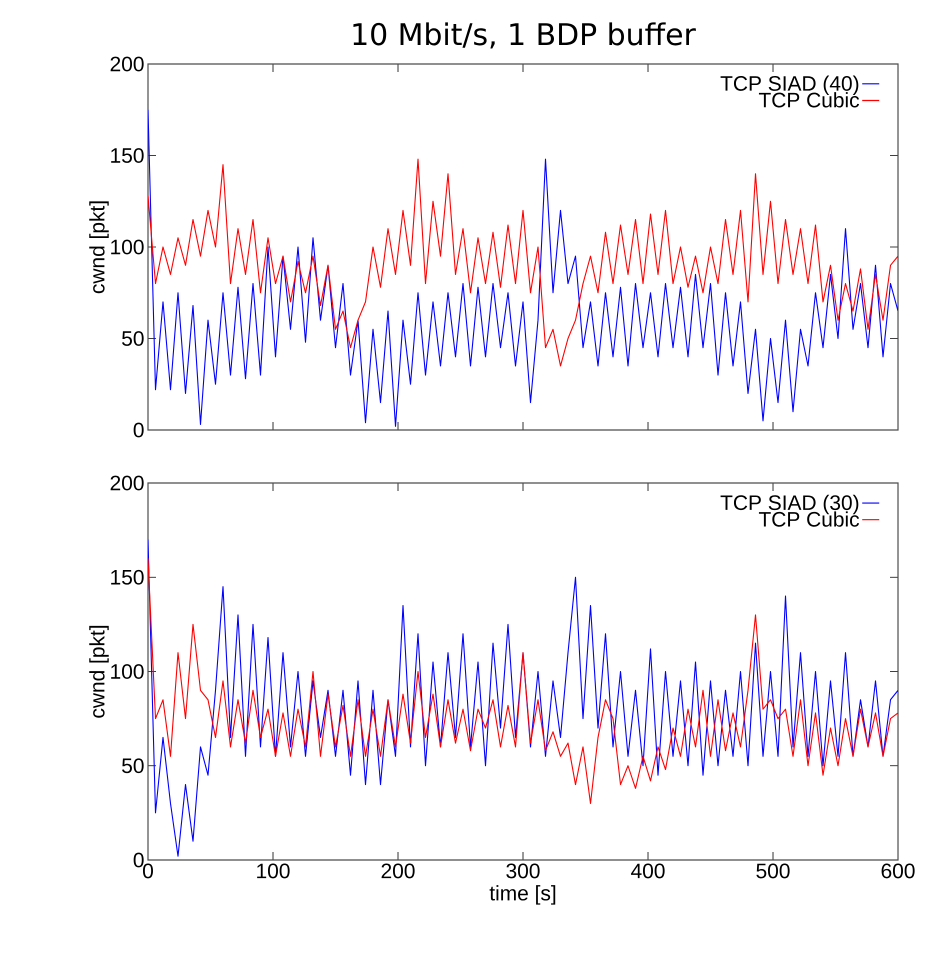 Image resolution: width=936 pixels, height=956 pixels. Describe the element at coordinates (523, 895) in the screenshot. I see `x-axis-title: time [s]` at that location.